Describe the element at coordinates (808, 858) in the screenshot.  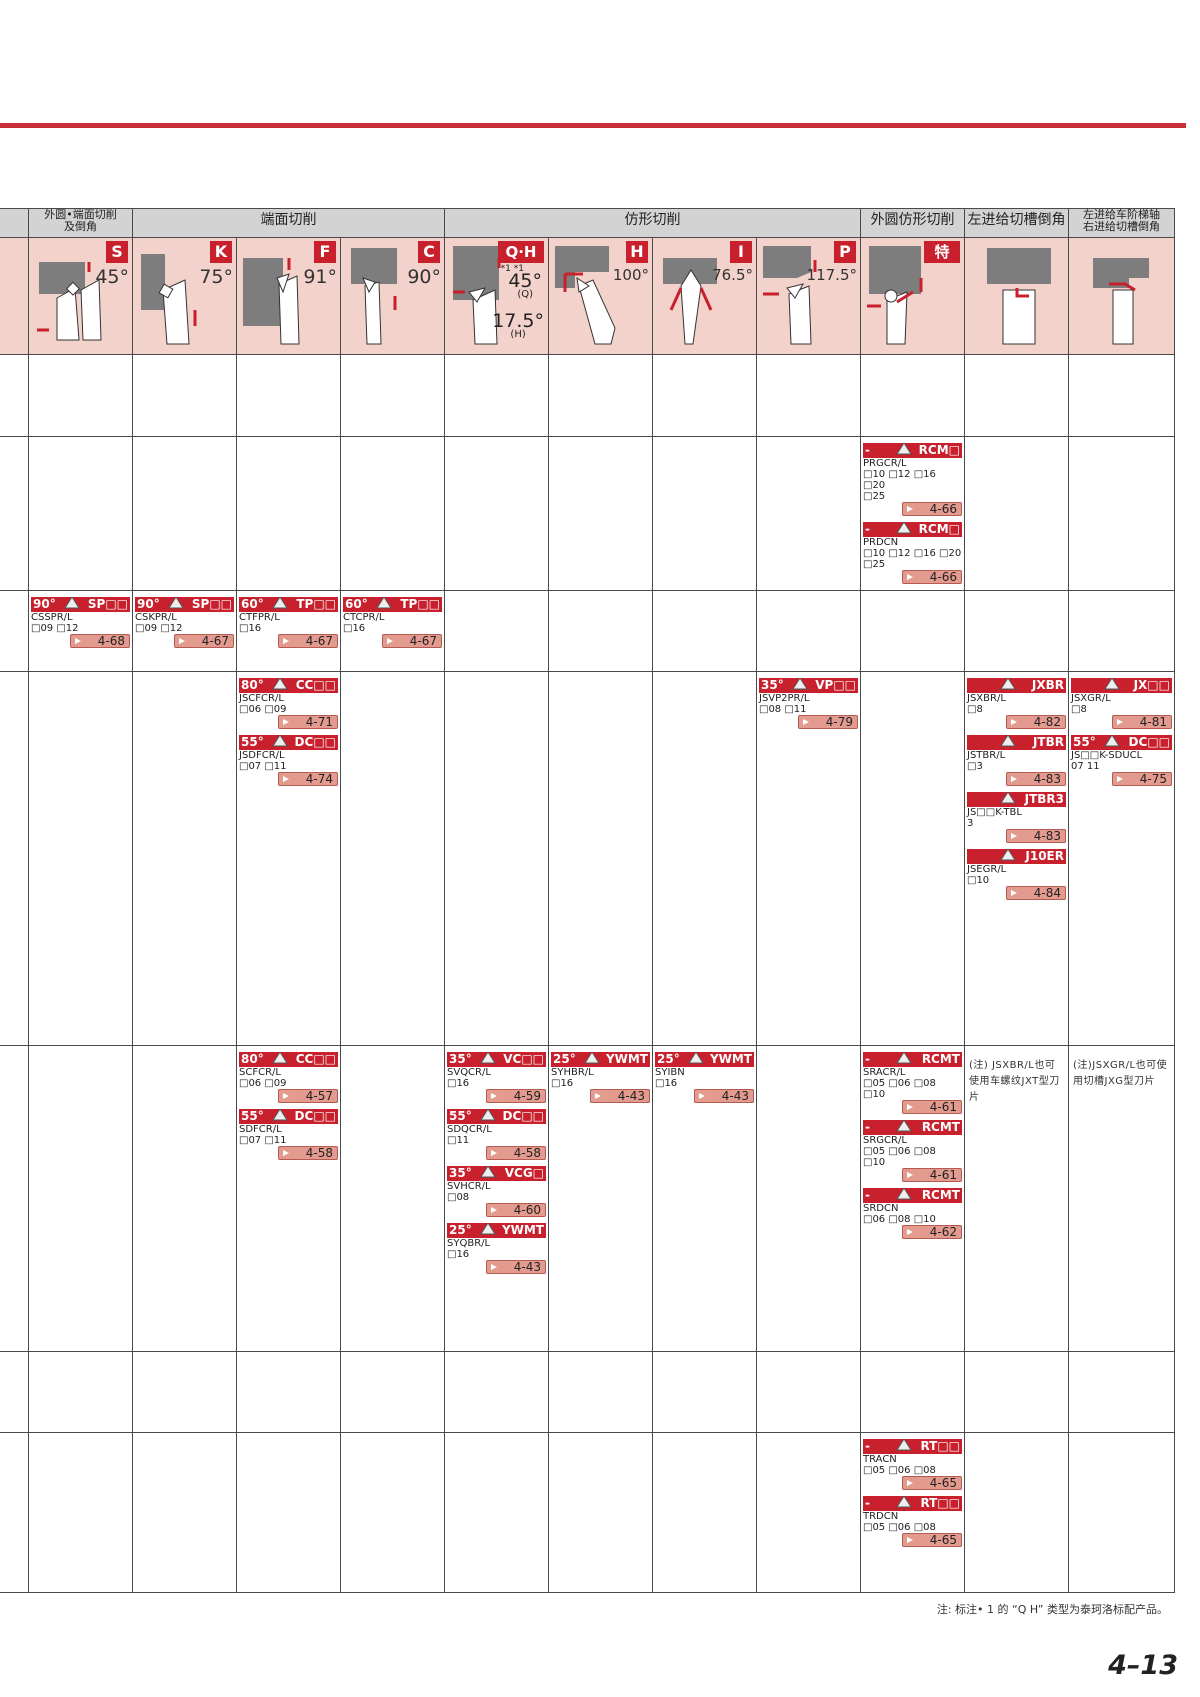
I see `cell-r4-c8: 35° VP□□ JSVP2PR/L □08 □11 4-79` at that location.